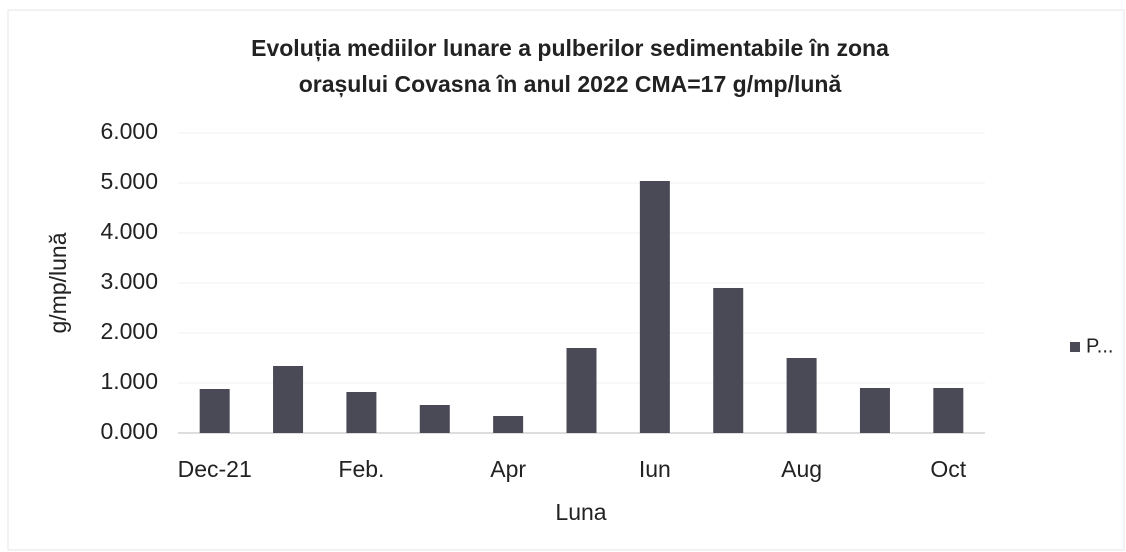 The width and height of the screenshot is (1126, 552). I want to click on y-tick-label: 2.000, so click(129, 331).